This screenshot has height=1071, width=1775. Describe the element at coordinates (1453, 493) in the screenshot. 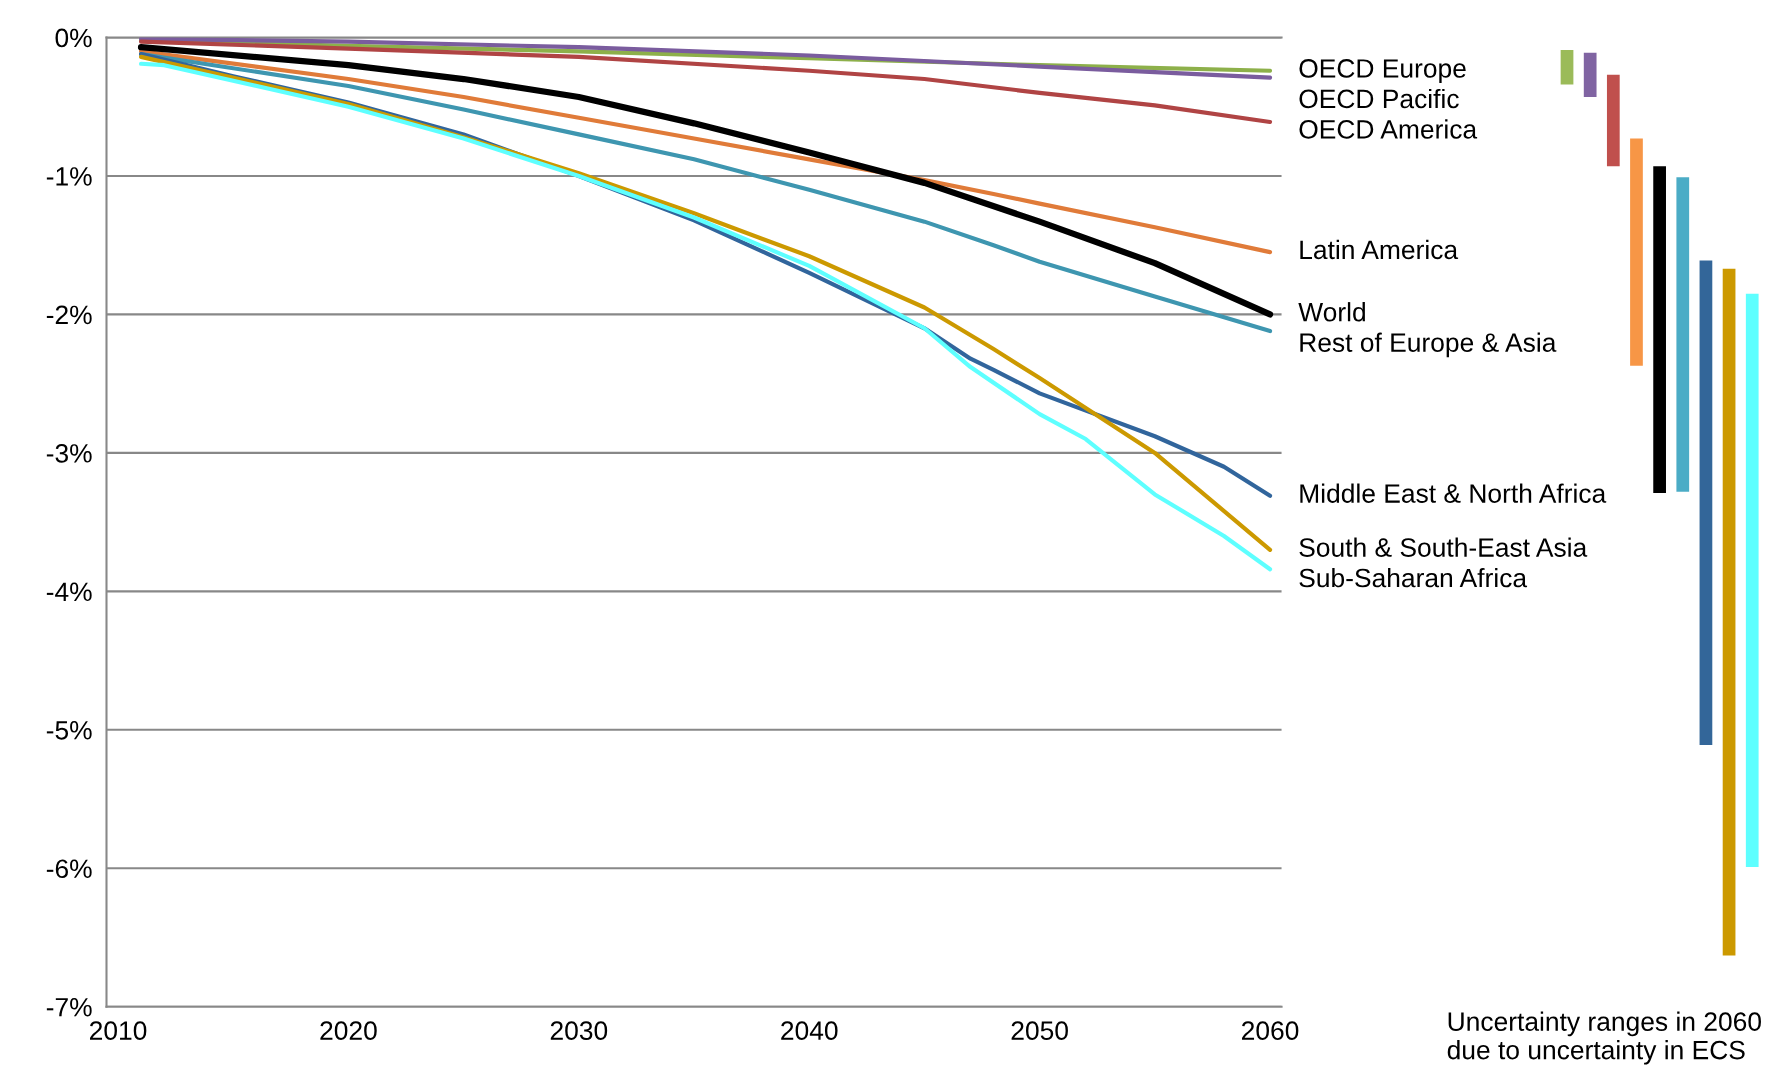

I see `series-label: Middle East & North Africa` at that location.